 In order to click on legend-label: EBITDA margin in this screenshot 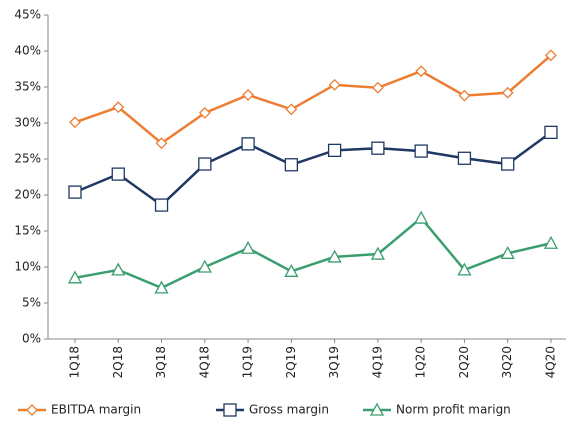, I will do `click(96, 410)`.